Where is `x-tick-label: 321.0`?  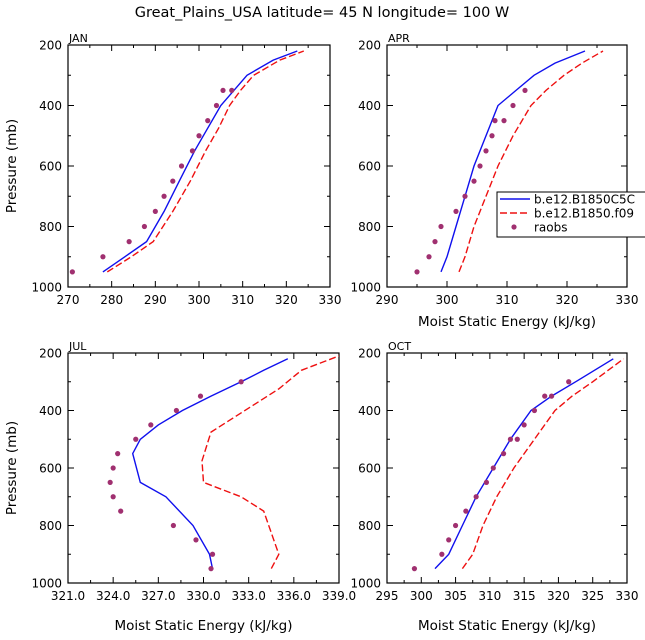
x-tick-label: 321.0 is located at coordinates (68, 596).